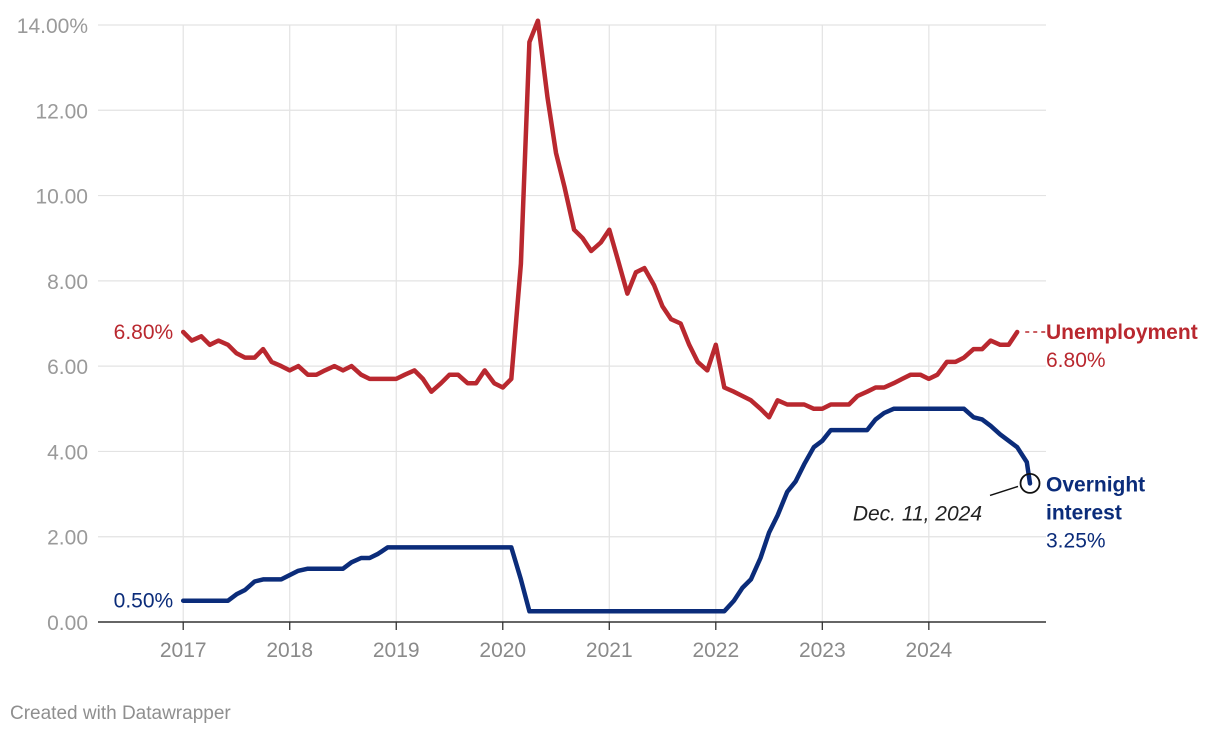 The image size is (1220, 743). What do you see at coordinates (1095, 484) in the screenshot?
I see `overnight-series-name-line1: Overnight` at bounding box center [1095, 484].